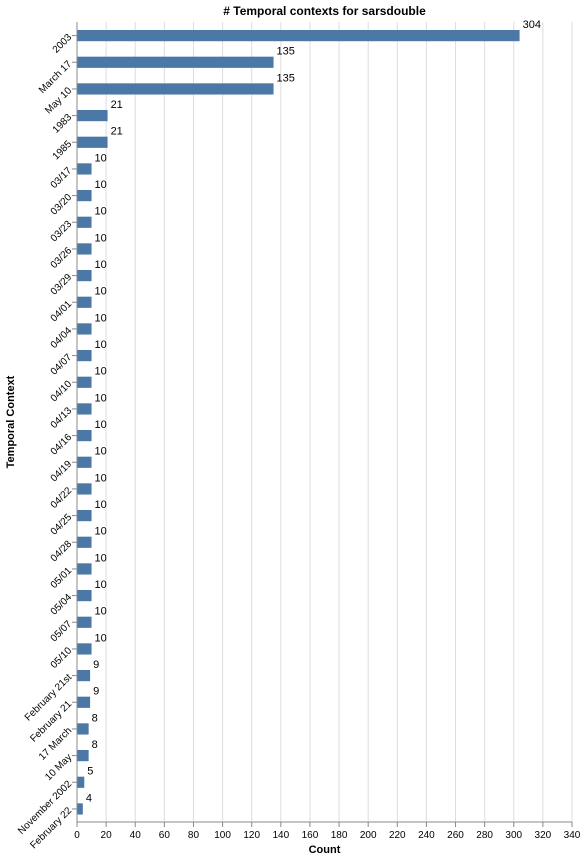  I want to click on x-tick-label: 40, so click(136, 835).